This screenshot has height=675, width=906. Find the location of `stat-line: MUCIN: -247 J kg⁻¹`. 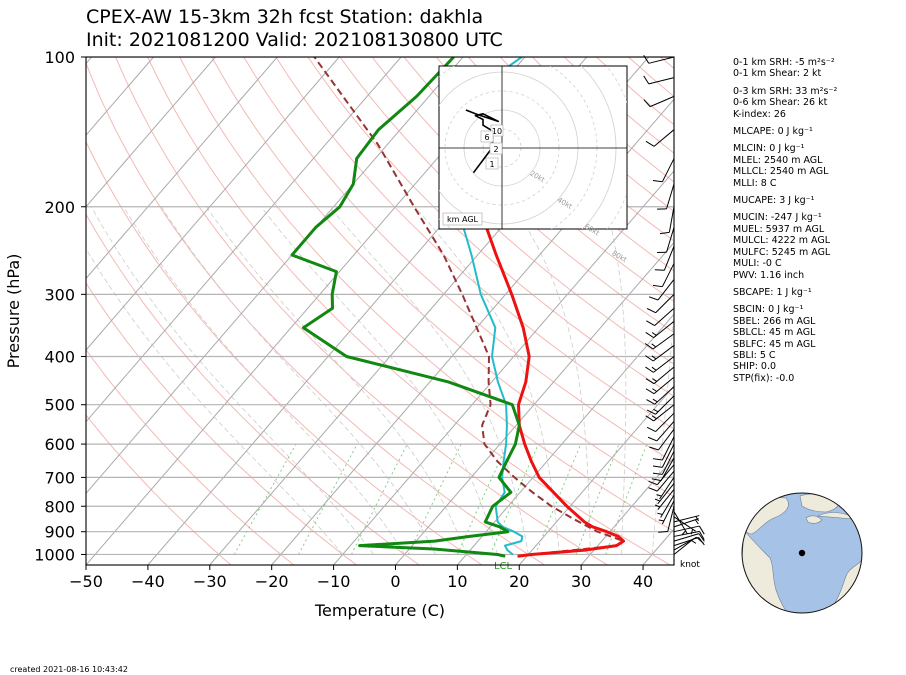

stat-line: MUCIN: -247 J kg⁻¹ is located at coordinates (777, 218).